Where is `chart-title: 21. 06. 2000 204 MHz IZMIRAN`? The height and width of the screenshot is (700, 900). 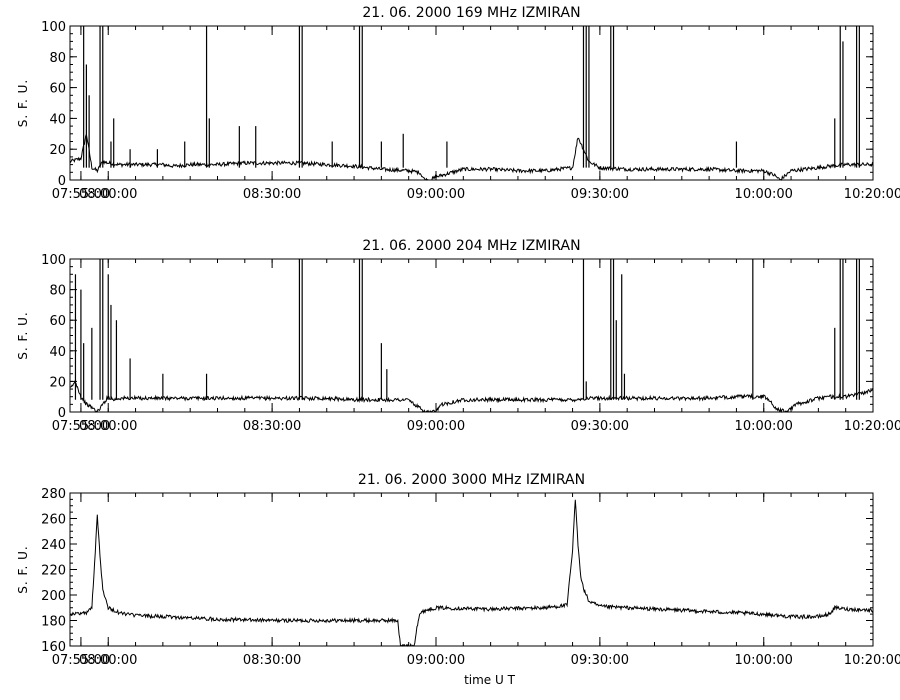 chart-title: 21. 06. 2000 204 MHz IZMIRAN is located at coordinates (471, 246).